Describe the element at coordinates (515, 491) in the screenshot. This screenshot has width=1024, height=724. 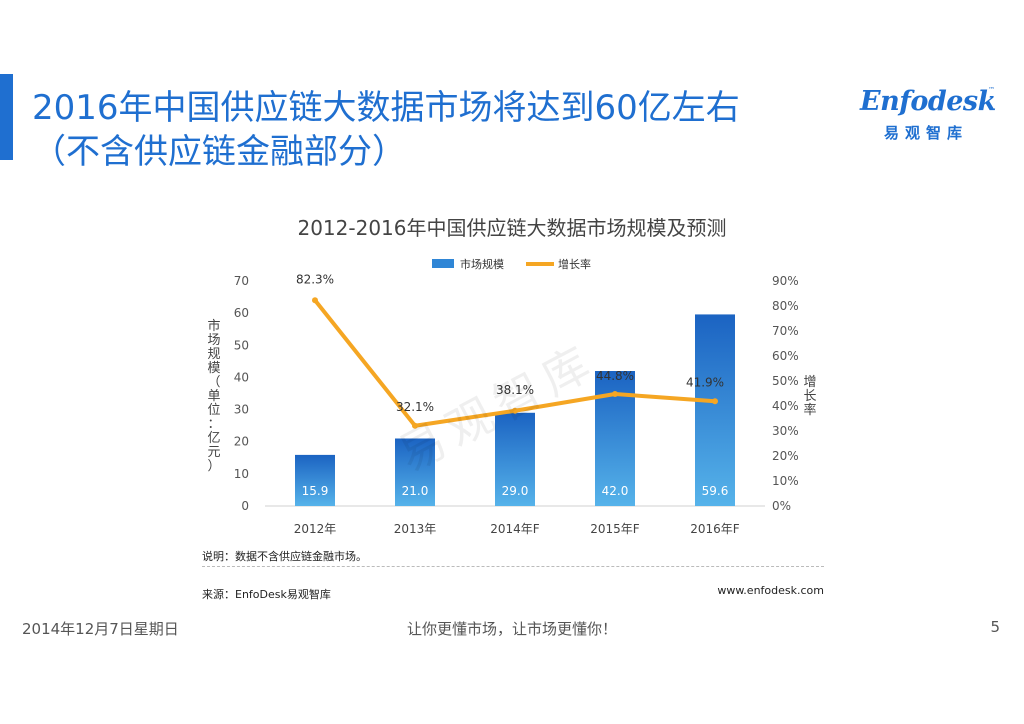
I see `bar-value-label: 29.0` at that location.